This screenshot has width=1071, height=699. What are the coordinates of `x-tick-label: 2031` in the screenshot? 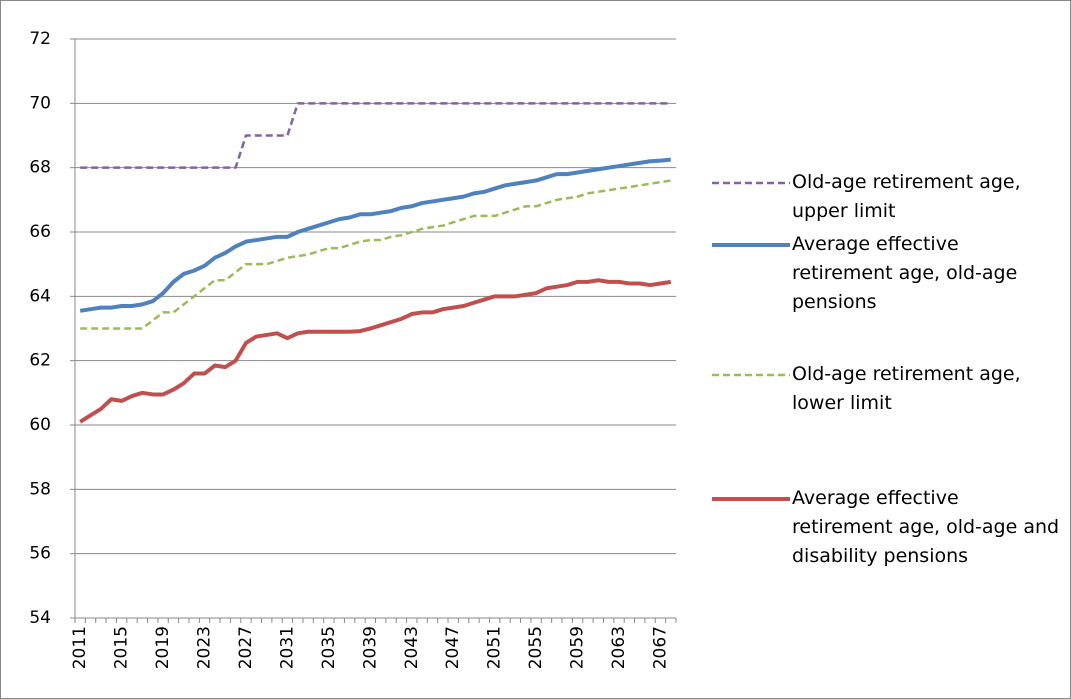 It's located at (287, 647).